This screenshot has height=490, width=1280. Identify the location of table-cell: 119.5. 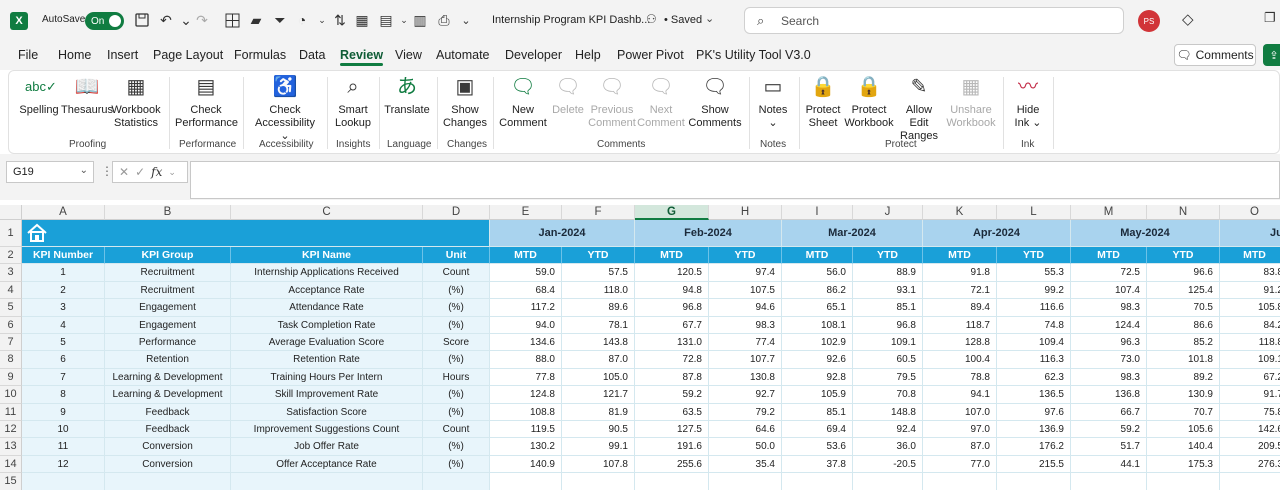
(526, 430).